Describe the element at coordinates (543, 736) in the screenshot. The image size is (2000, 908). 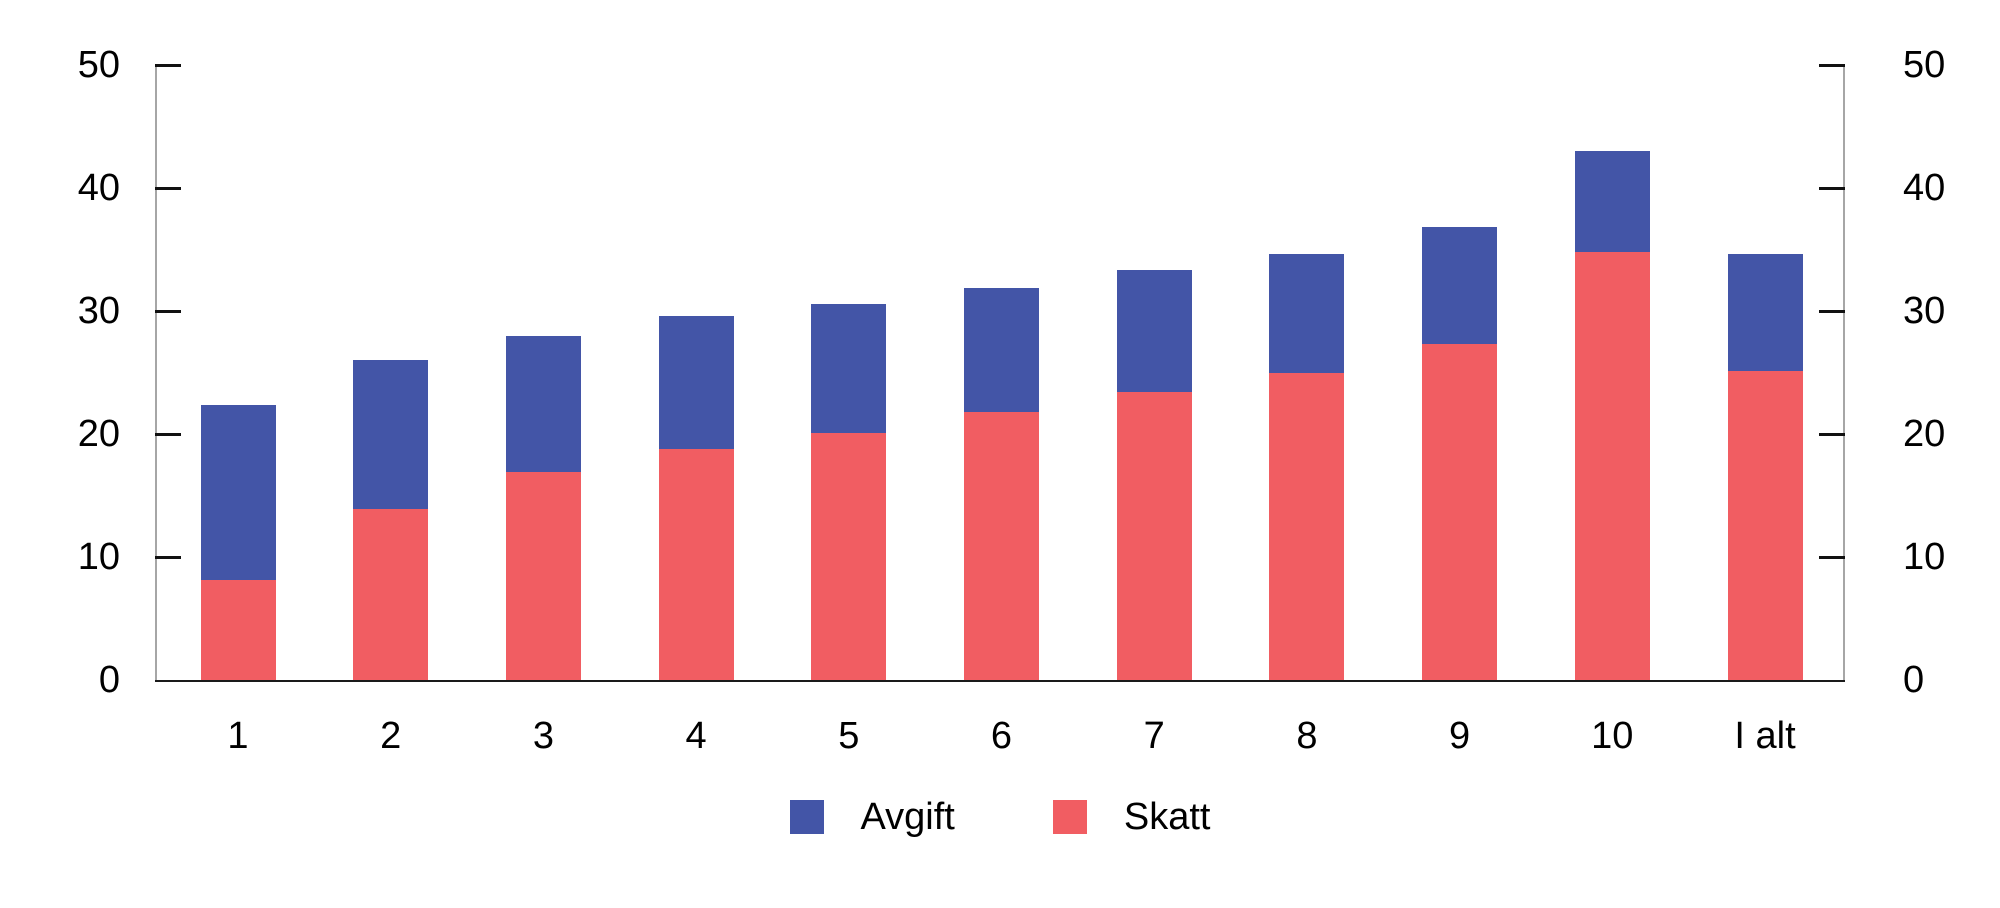
I see `x-tick-label-3: 3` at that location.